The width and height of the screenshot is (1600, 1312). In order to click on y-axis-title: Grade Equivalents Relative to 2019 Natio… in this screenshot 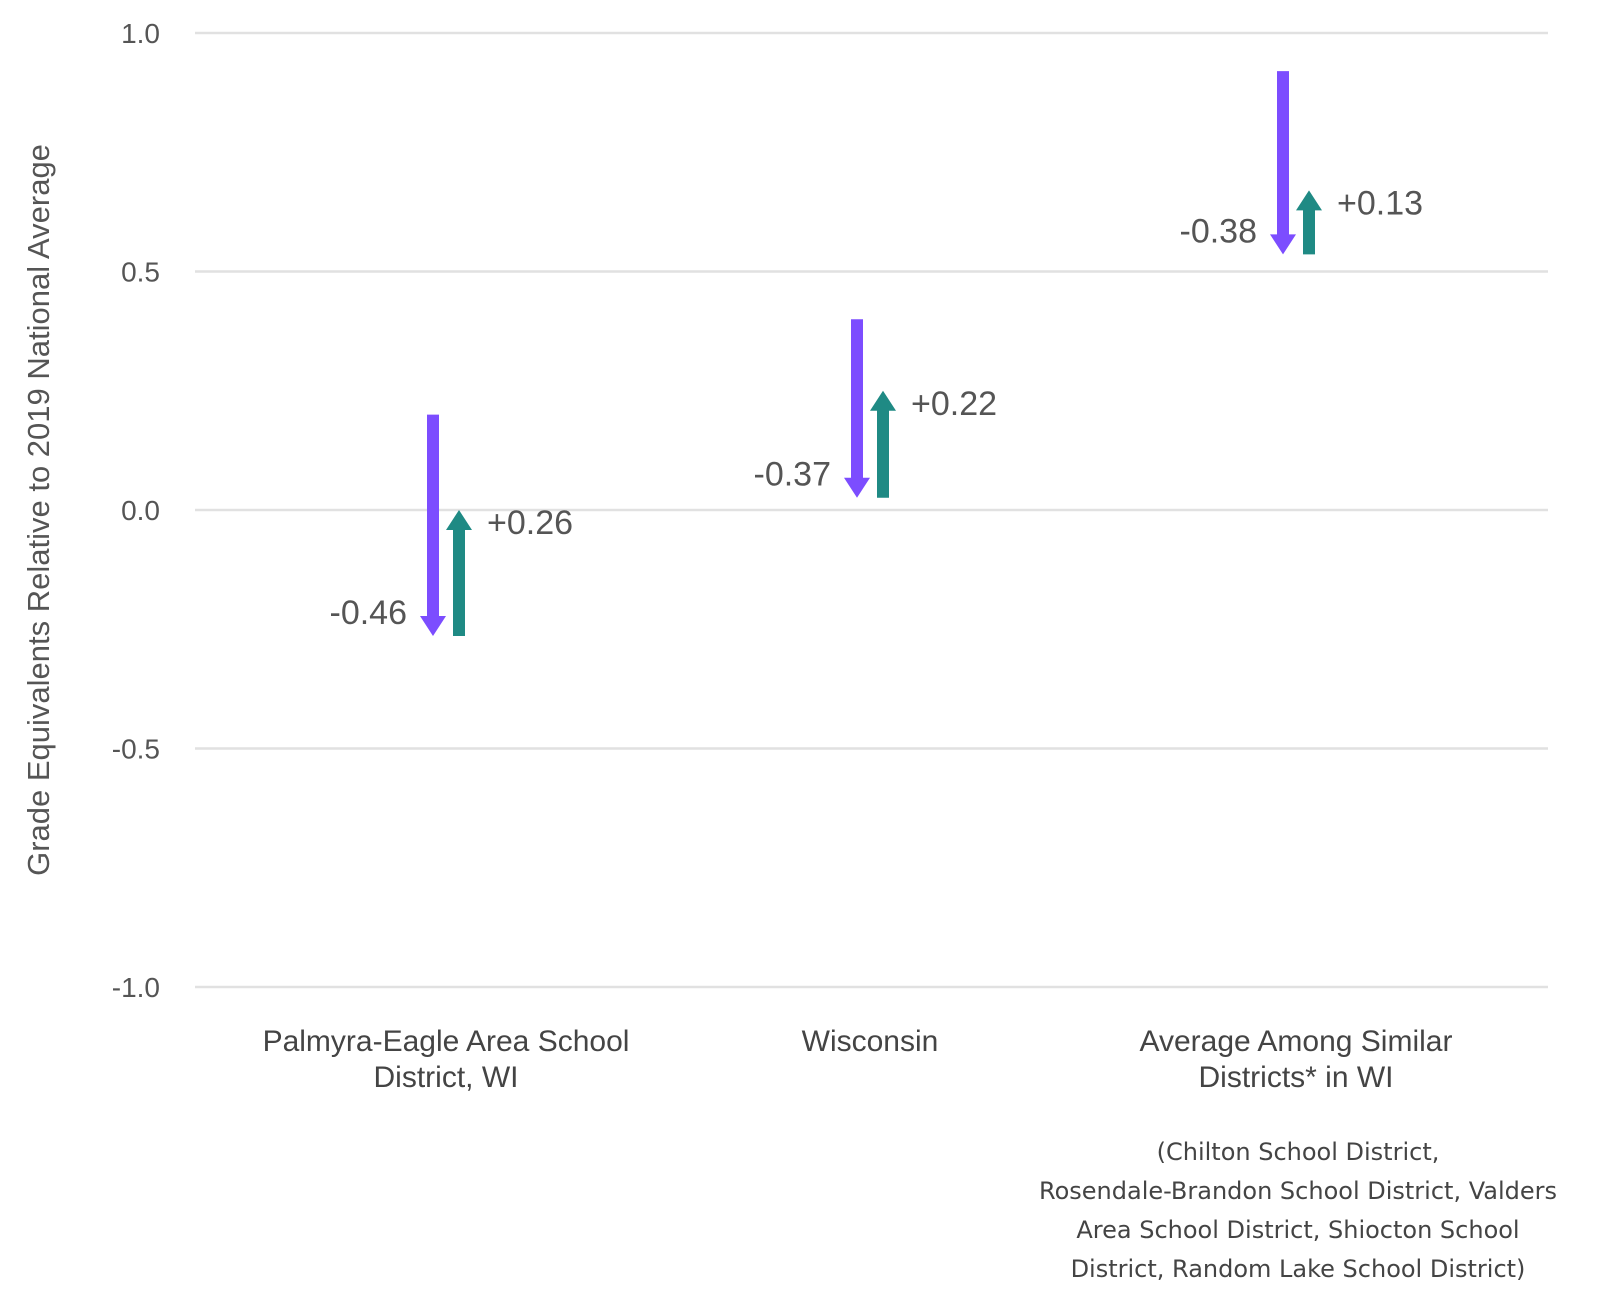, I will do `click(38, 510)`.